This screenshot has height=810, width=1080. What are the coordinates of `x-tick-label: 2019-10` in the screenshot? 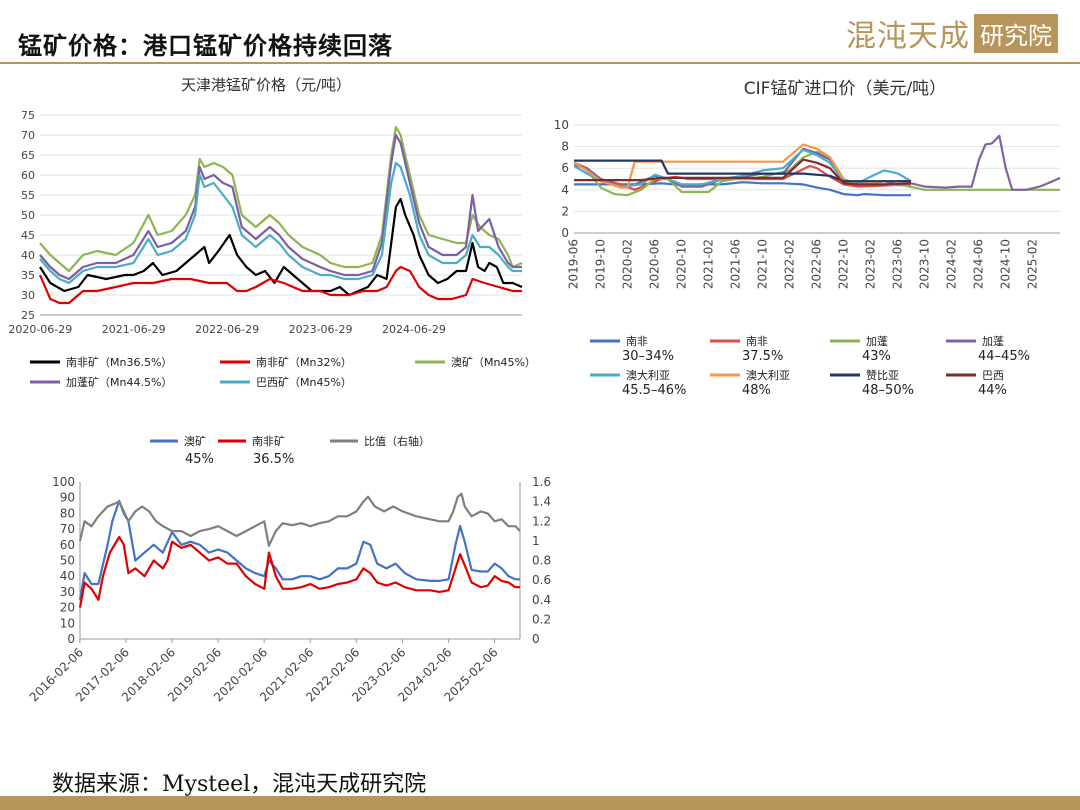 It's located at (601, 264).